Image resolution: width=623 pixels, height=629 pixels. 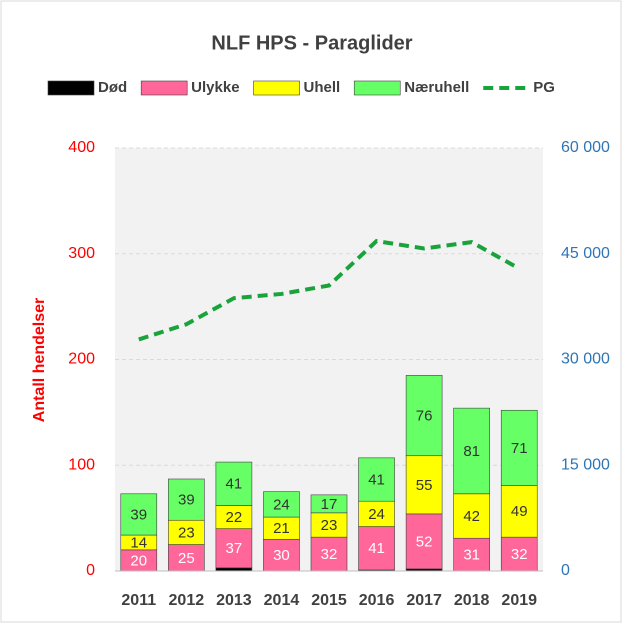 I want to click on y2-tick-label: 60 000, so click(x=585, y=147).